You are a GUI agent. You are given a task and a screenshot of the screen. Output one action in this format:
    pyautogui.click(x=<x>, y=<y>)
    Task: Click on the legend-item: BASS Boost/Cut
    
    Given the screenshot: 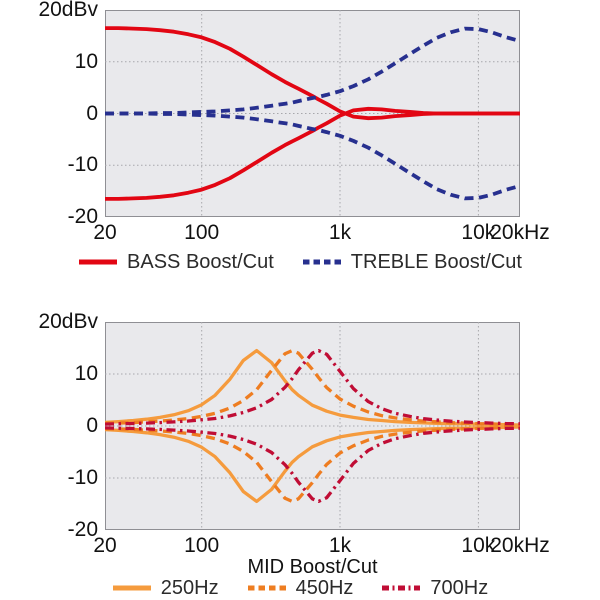 What is the action you would take?
    pyautogui.click(x=176, y=262)
    